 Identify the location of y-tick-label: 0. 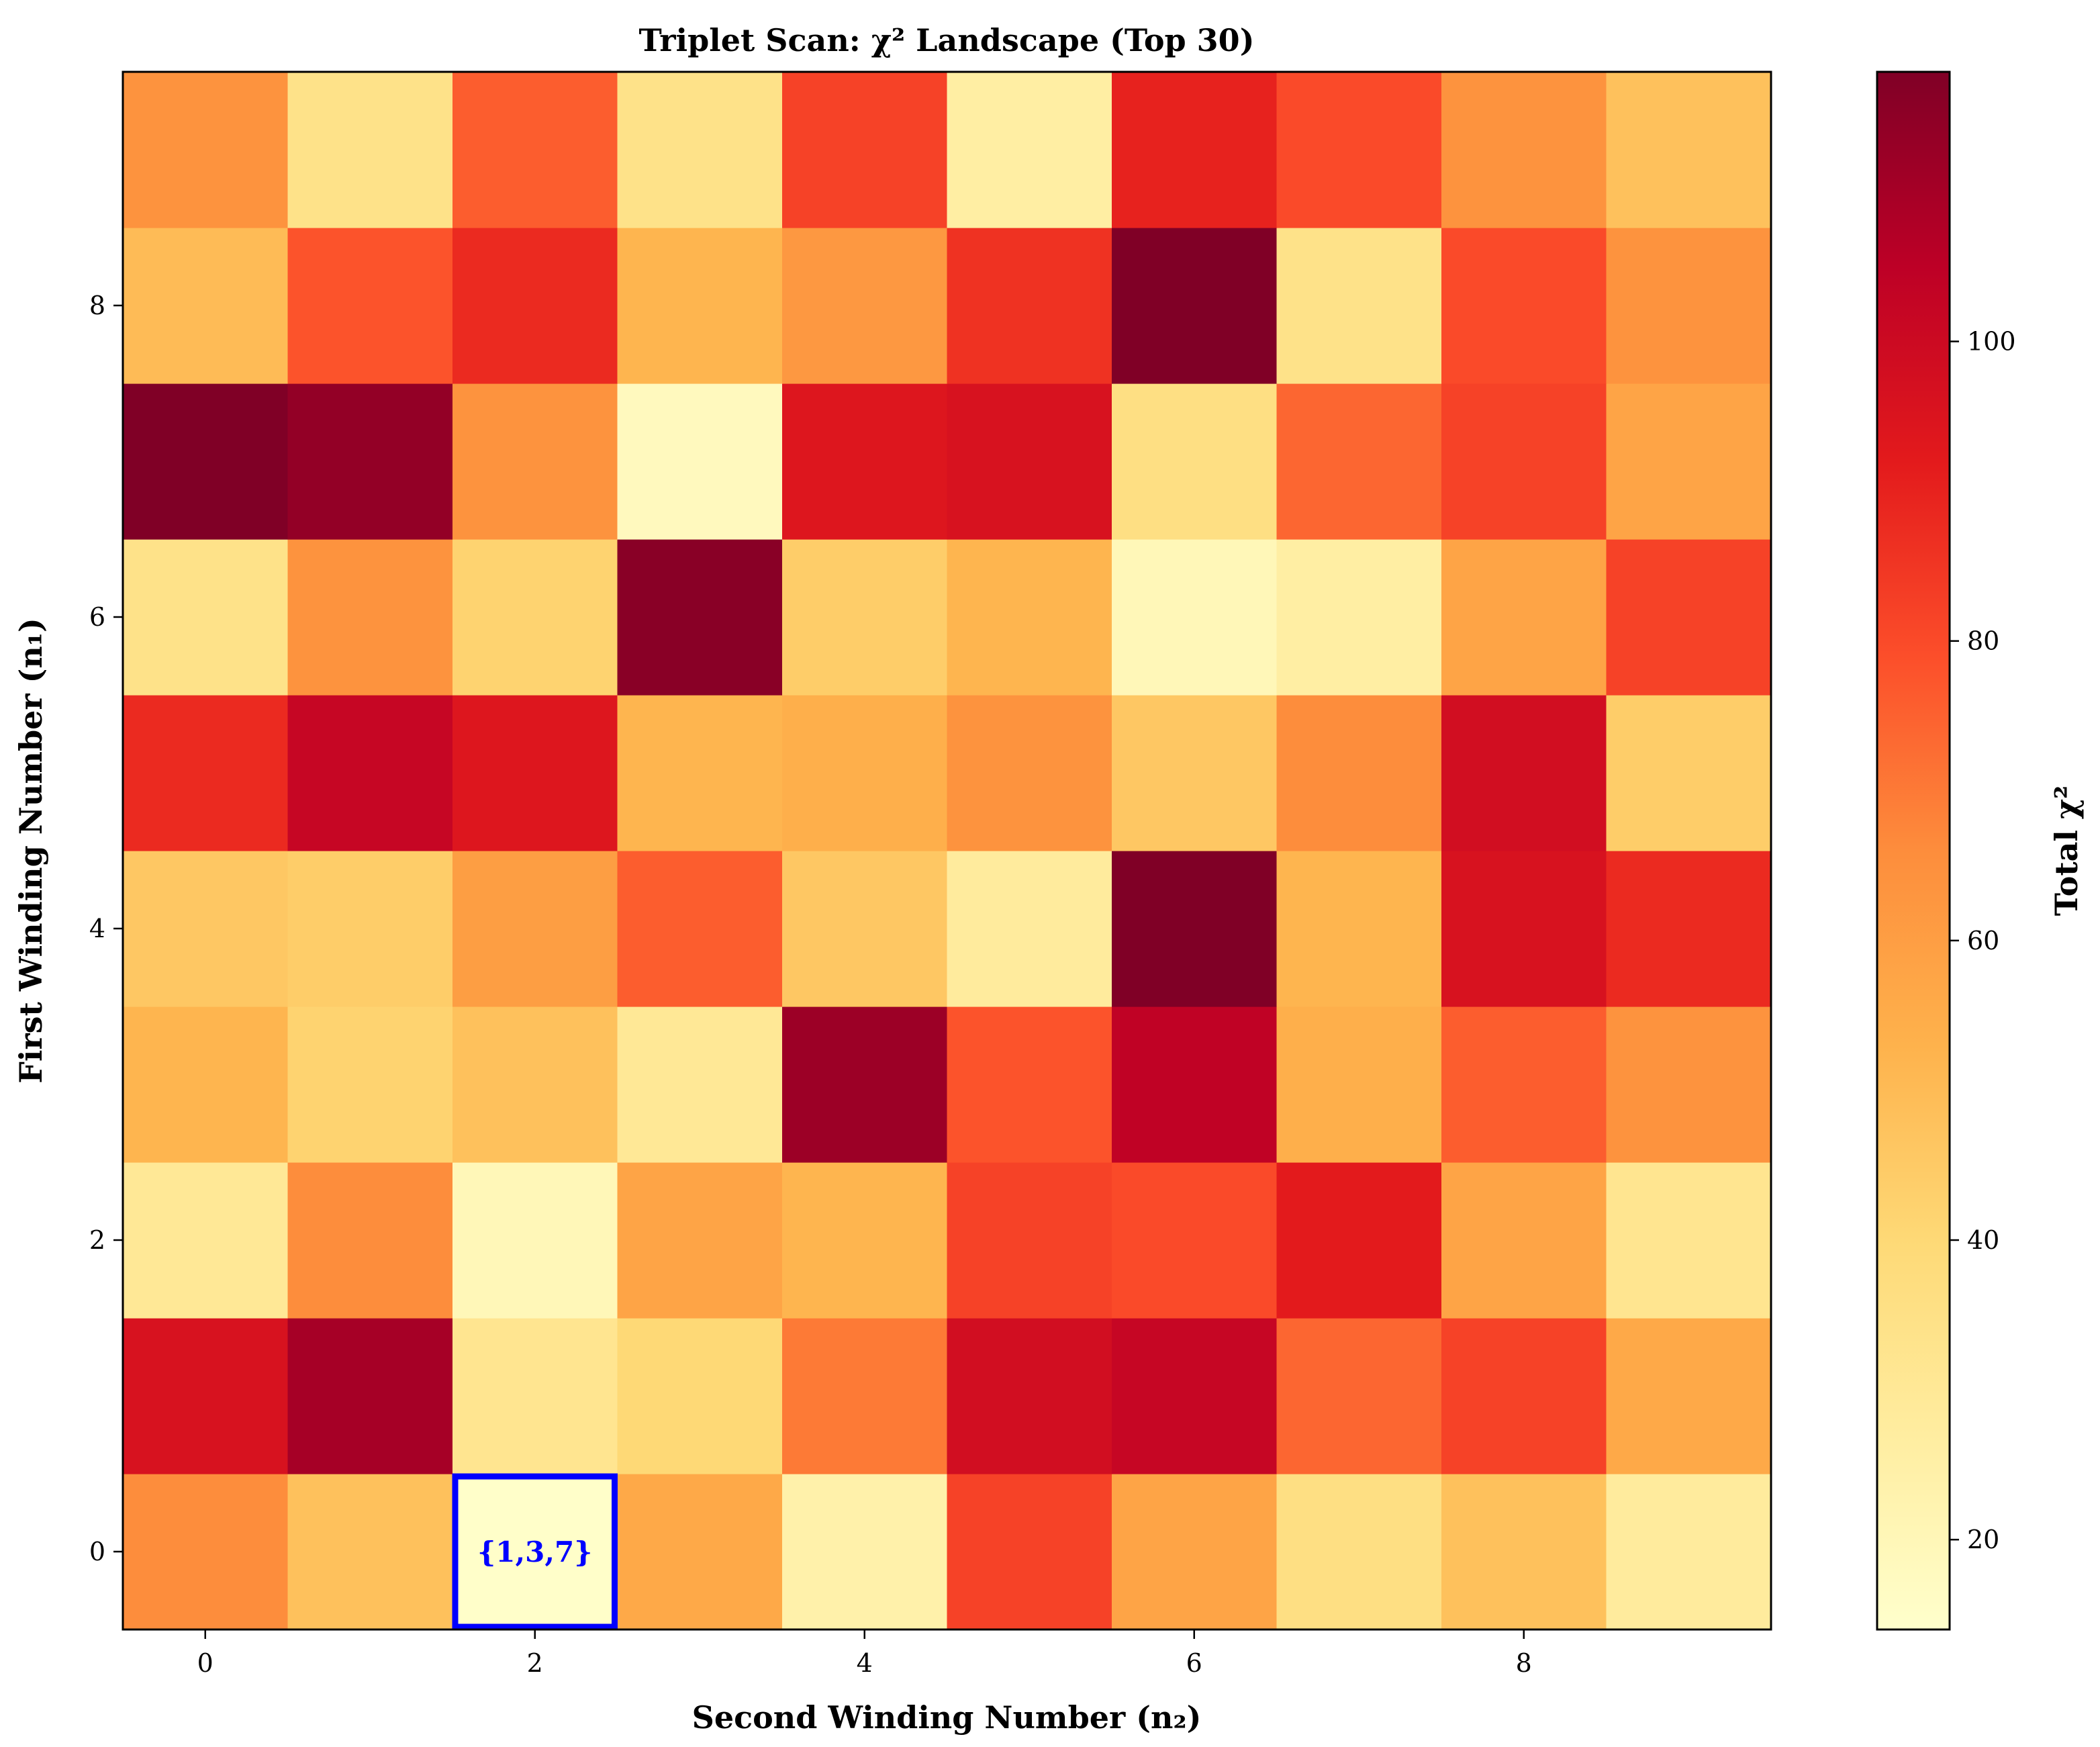
(97, 1551).